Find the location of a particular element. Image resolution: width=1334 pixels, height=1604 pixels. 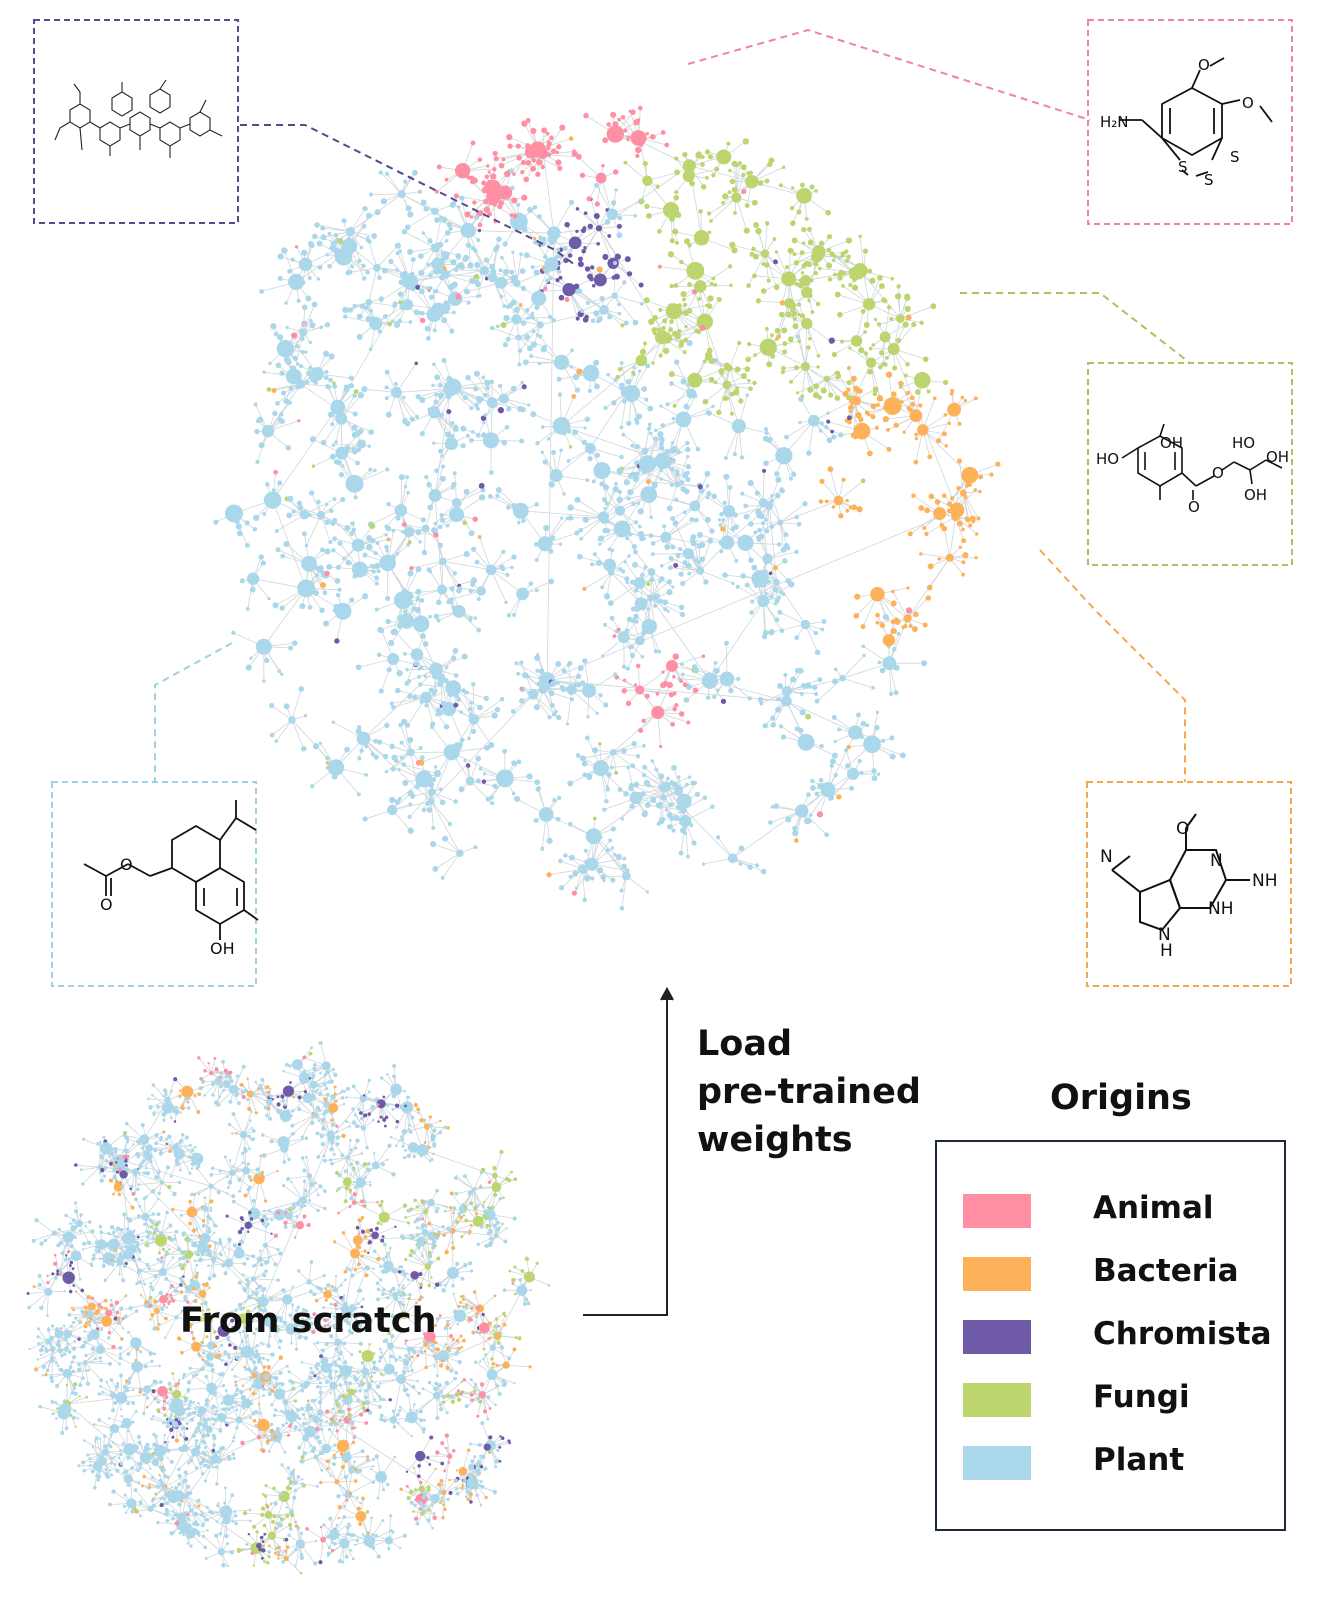

from-scratch-label: From scratch is located at coordinates (308, 1321).